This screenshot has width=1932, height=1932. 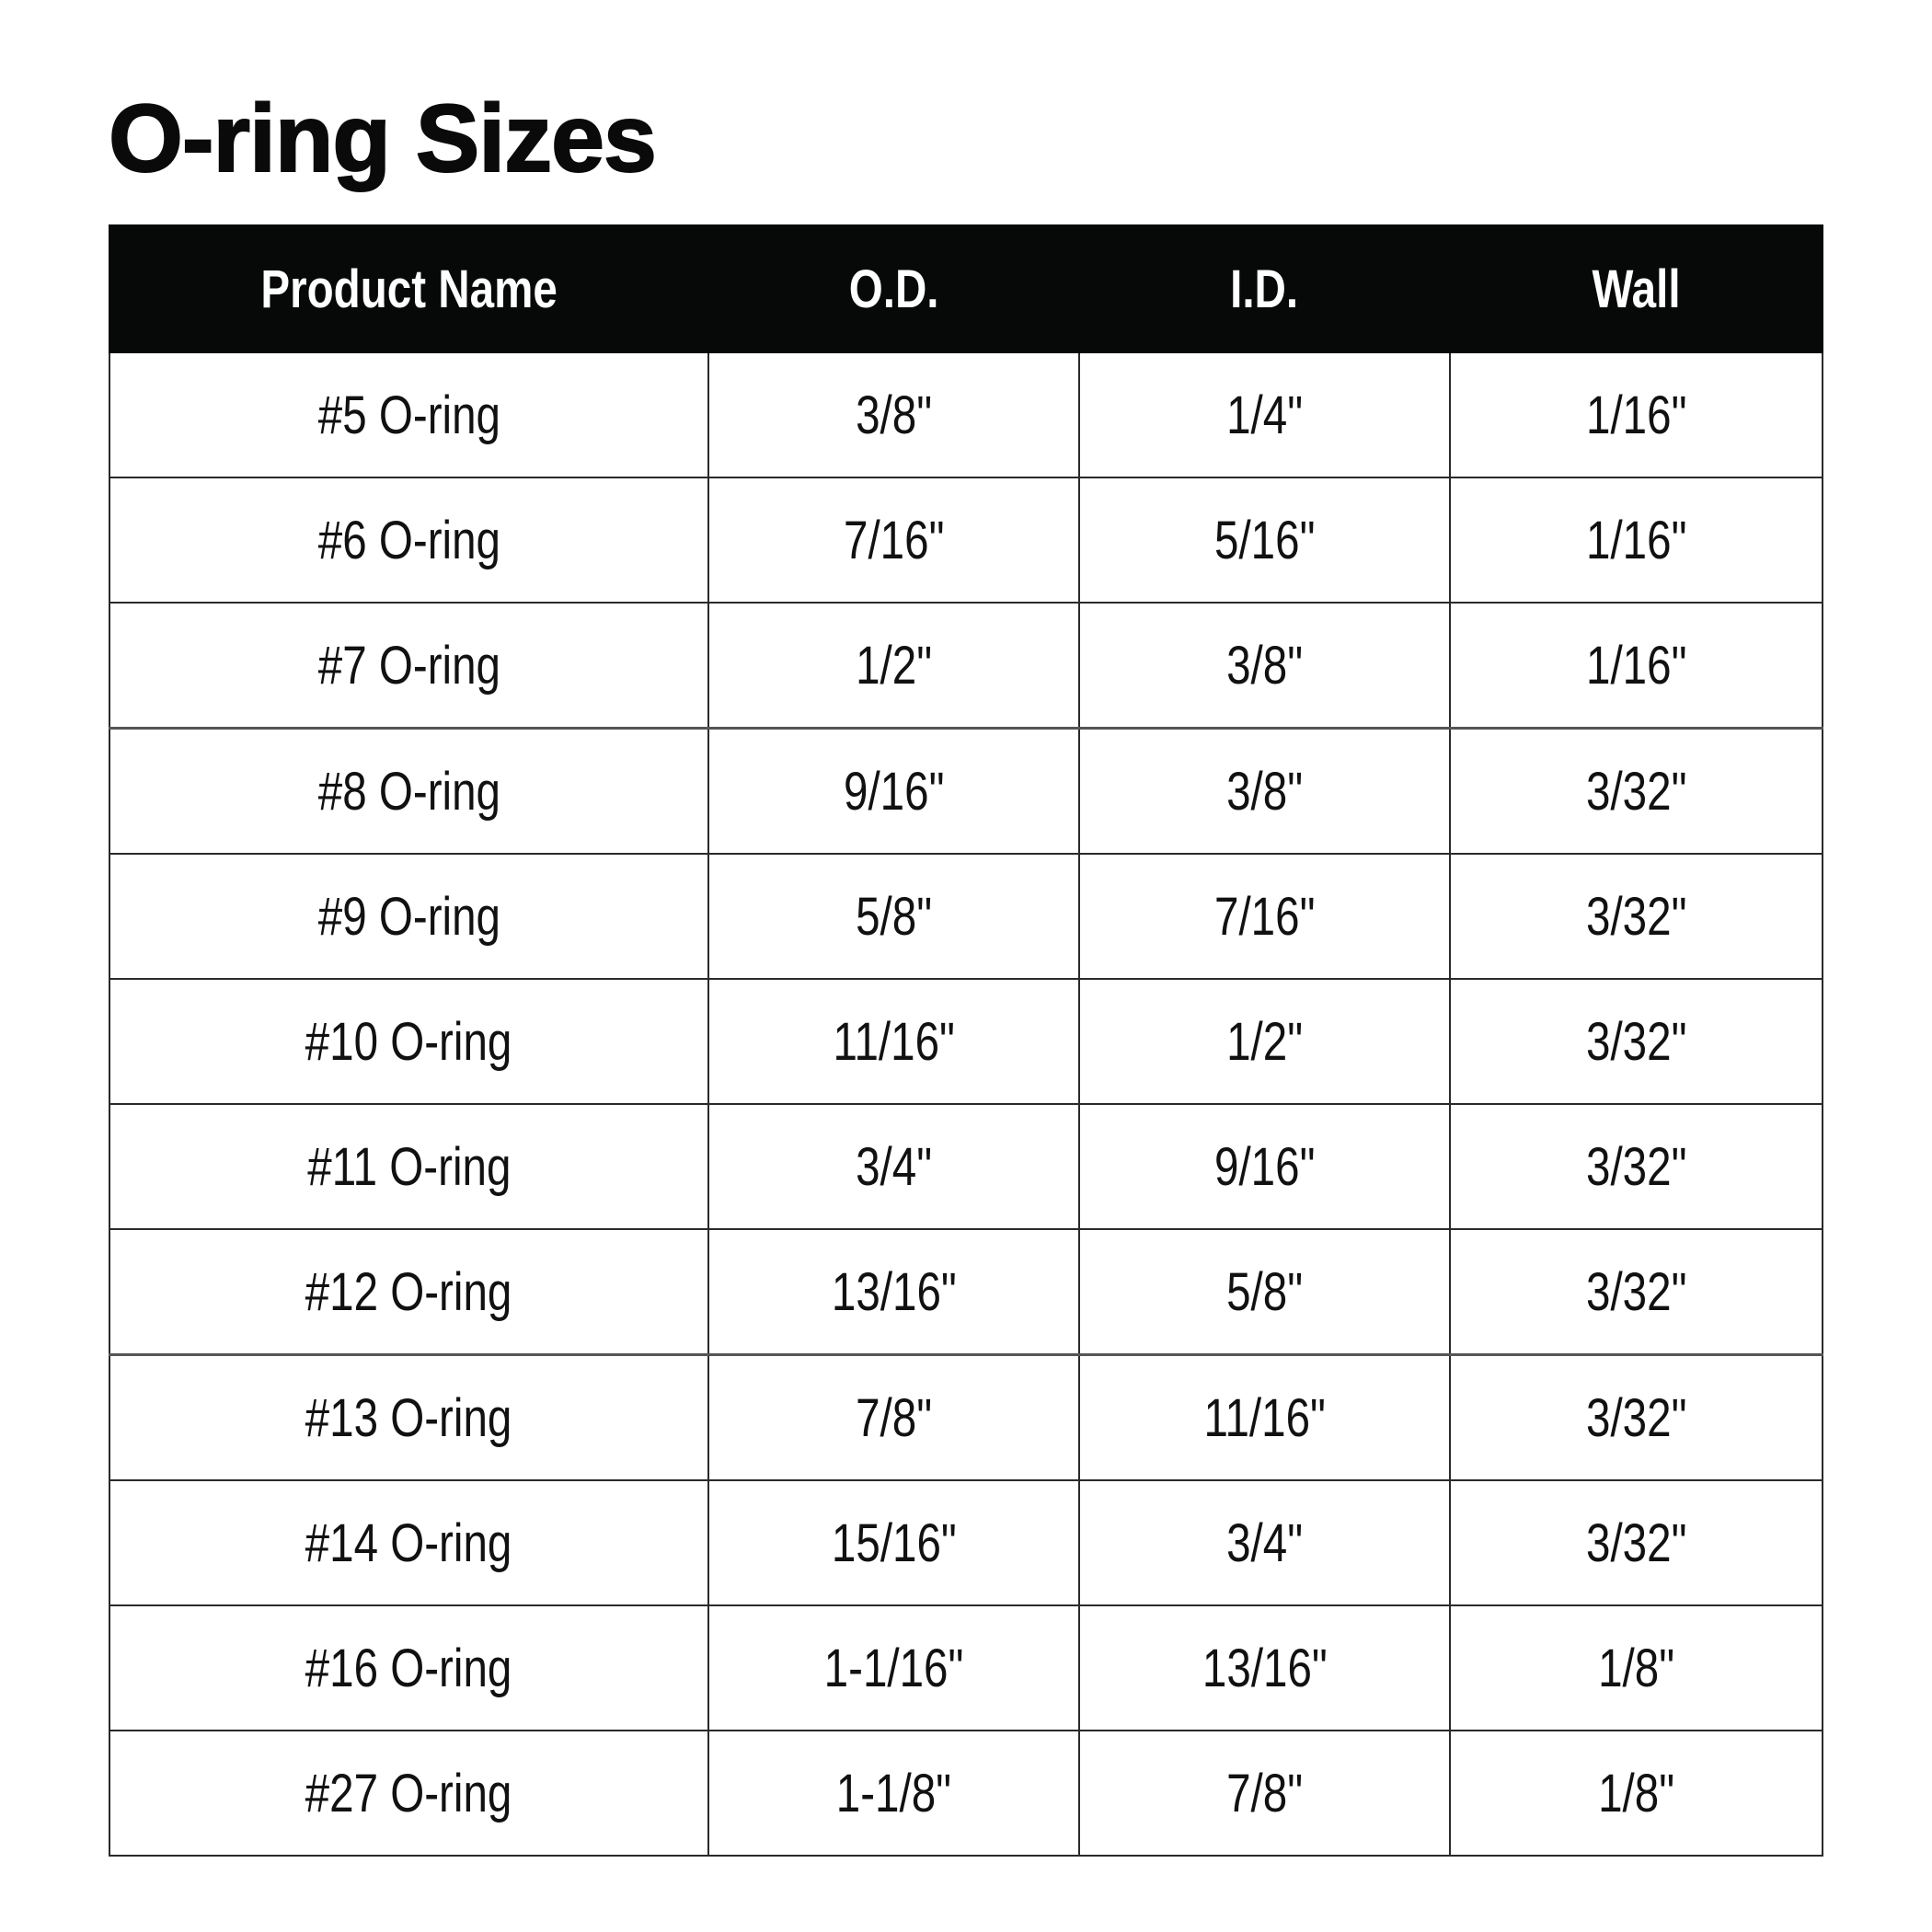 I want to click on cell-od: 7/8", so click(x=893, y=1417).